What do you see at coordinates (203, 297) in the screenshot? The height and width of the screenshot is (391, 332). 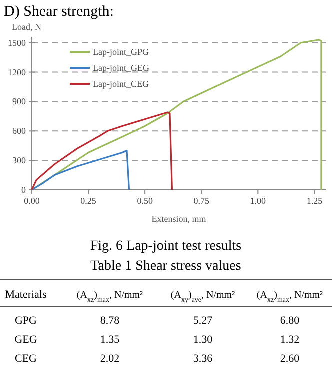 I see `text: (A$_{xy}$)$_{ave}$, N/mm²` at bounding box center [203, 297].